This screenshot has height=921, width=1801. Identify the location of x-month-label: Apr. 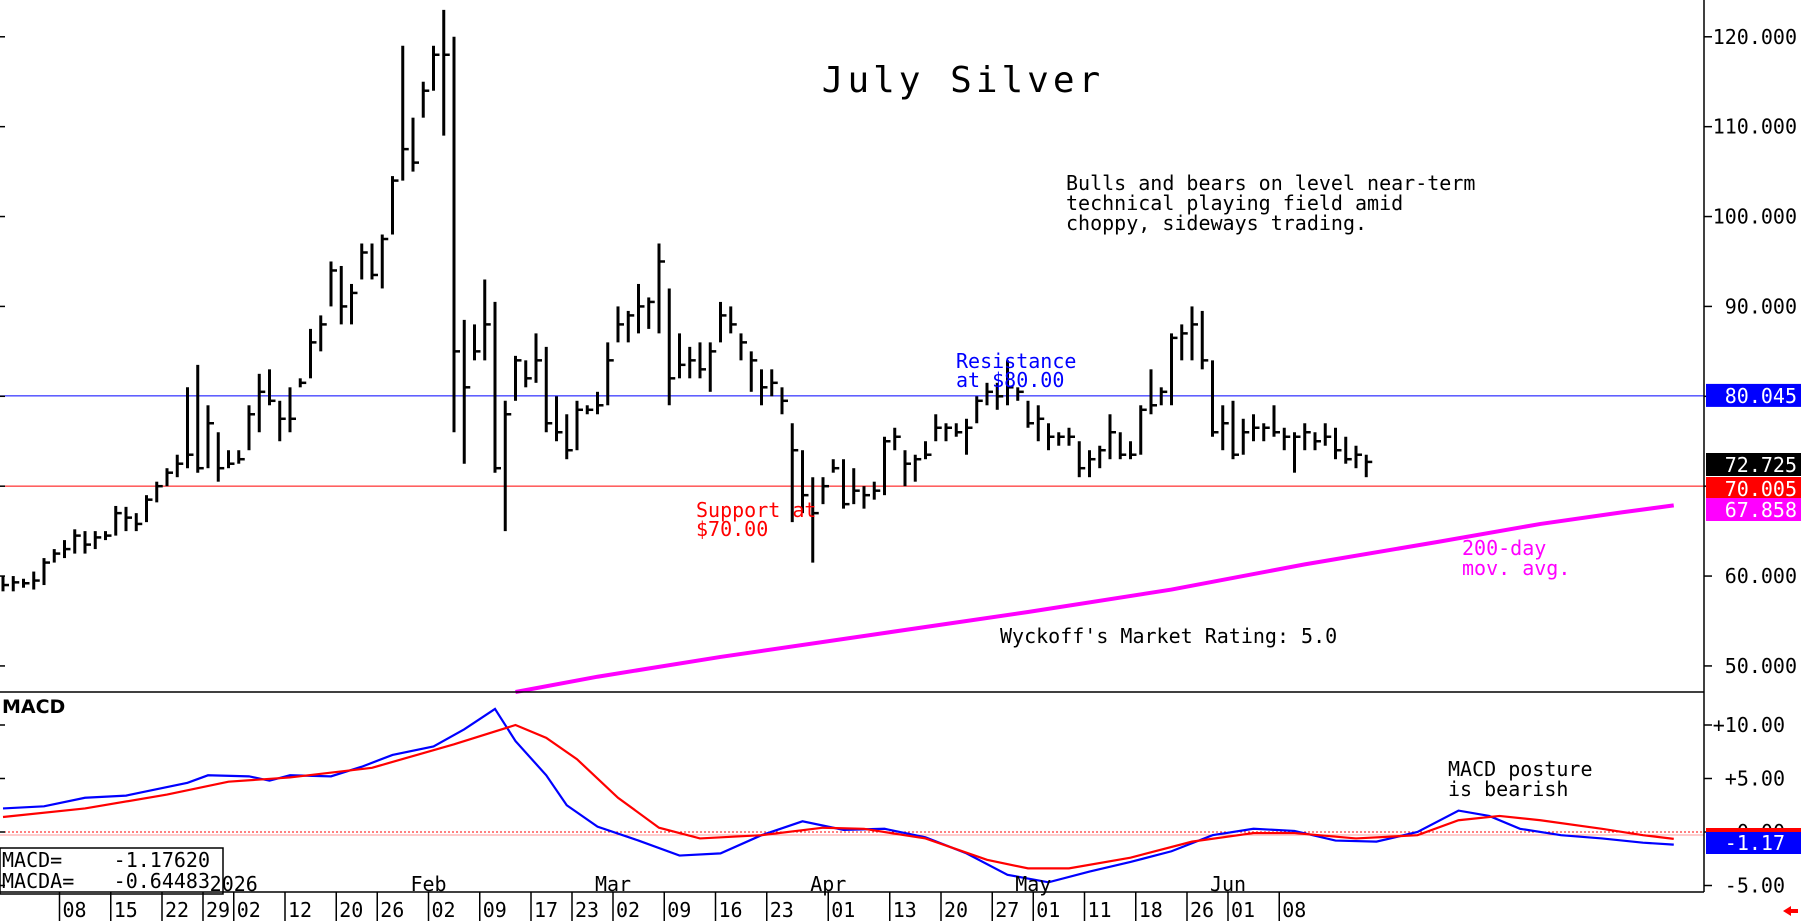
(828, 884).